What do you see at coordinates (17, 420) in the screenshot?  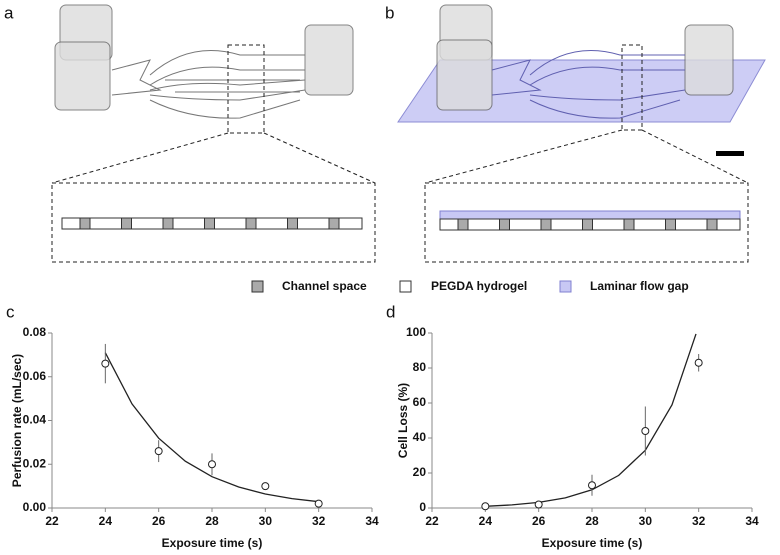 I see `y-axis-label: Perfusion rate (mL/sec)` at bounding box center [17, 420].